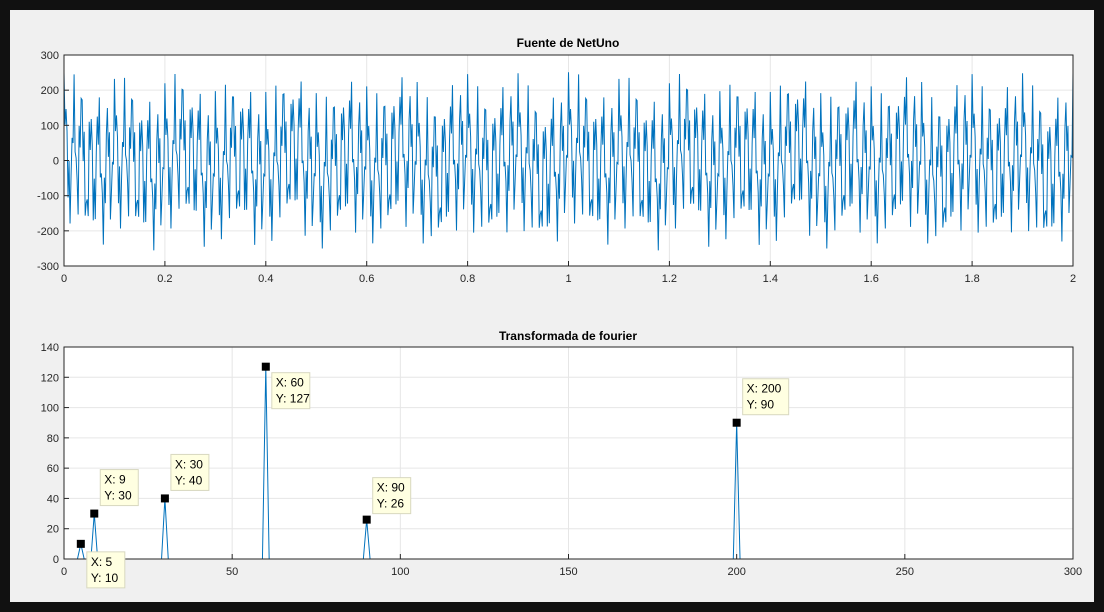 The width and height of the screenshot is (1104, 612). I want to click on fourier-x-tick-label: 250, so click(905, 572).